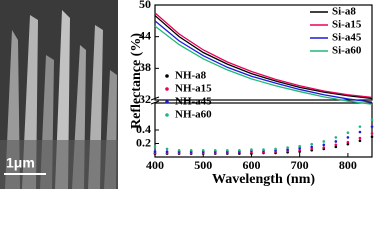  I want to click on y-tick-label: 32, so click(145, 99).